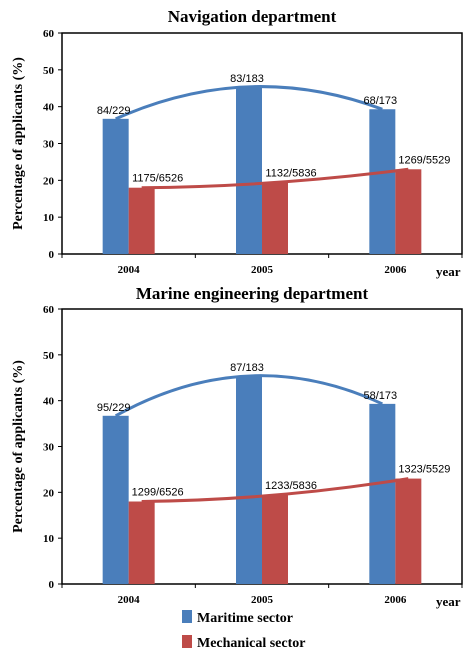 The width and height of the screenshot is (472, 660). What do you see at coordinates (245, 618) in the screenshot?
I see `legend-label-maritime: Maritime sector` at bounding box center [245, 618].